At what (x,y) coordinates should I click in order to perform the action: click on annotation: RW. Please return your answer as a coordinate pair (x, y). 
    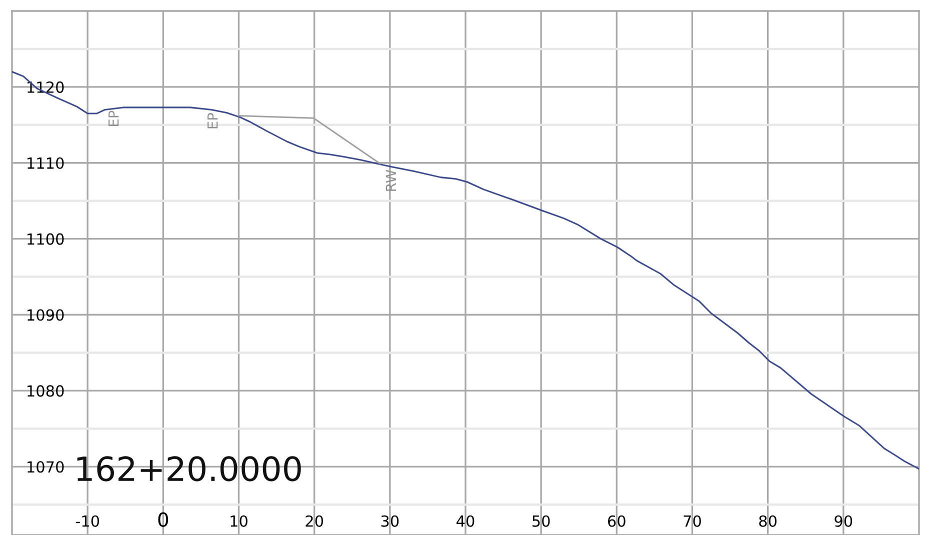
    Looking at the image, I should click on (391, 180).